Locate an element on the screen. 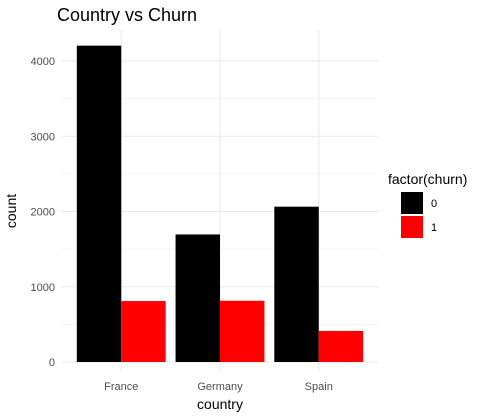 This screenshot has height=419, width=499. x-tick-label: Germany is located at coordinates (220, 387).